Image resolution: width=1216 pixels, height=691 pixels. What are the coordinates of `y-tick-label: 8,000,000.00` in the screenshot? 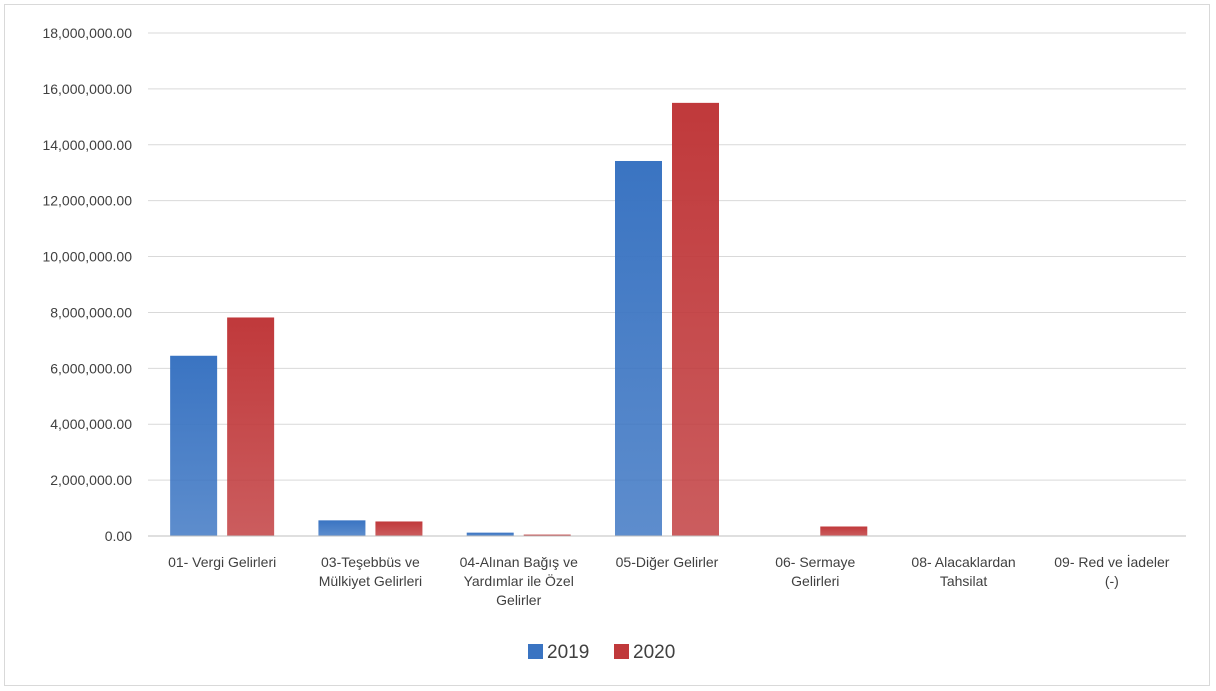 It's located at (91, 312).